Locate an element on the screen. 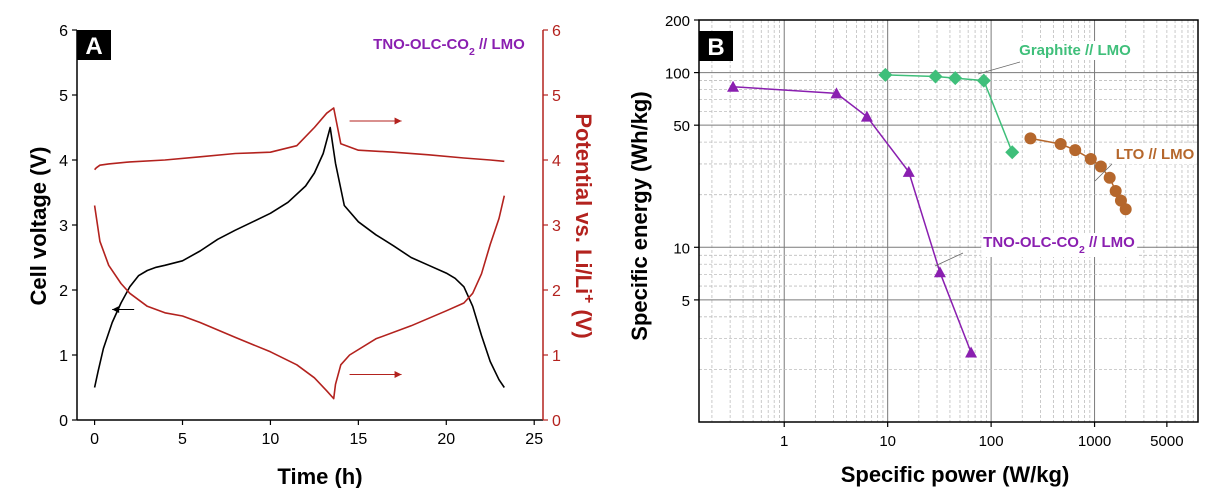  panel-a-badge is located at coordinates (94, 45).